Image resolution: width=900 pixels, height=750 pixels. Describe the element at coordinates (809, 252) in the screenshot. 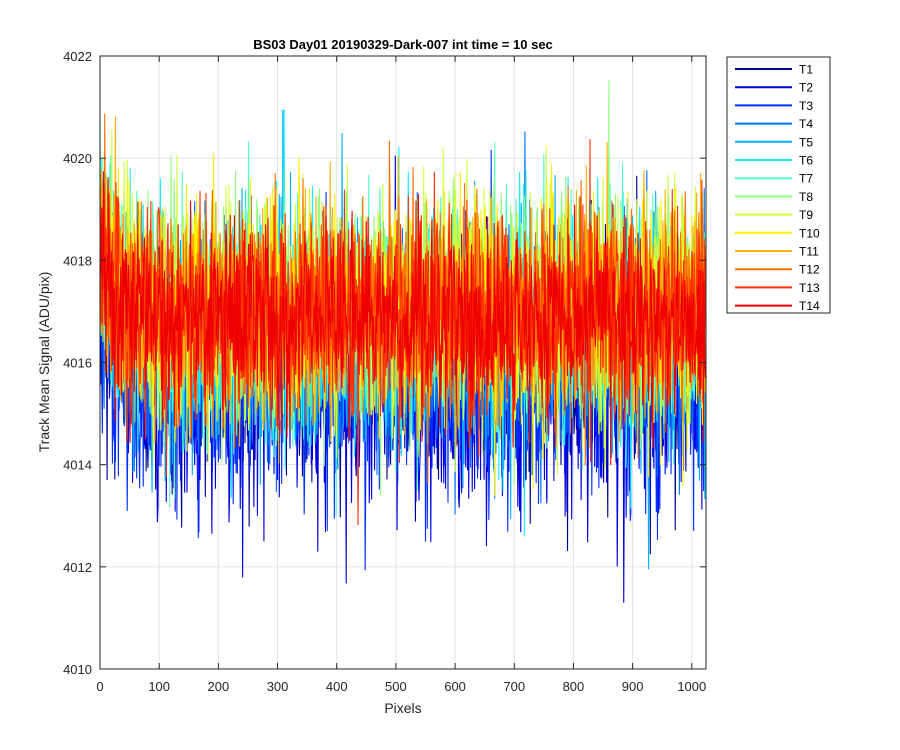

I see `legend-label-t11: T11` at that location.